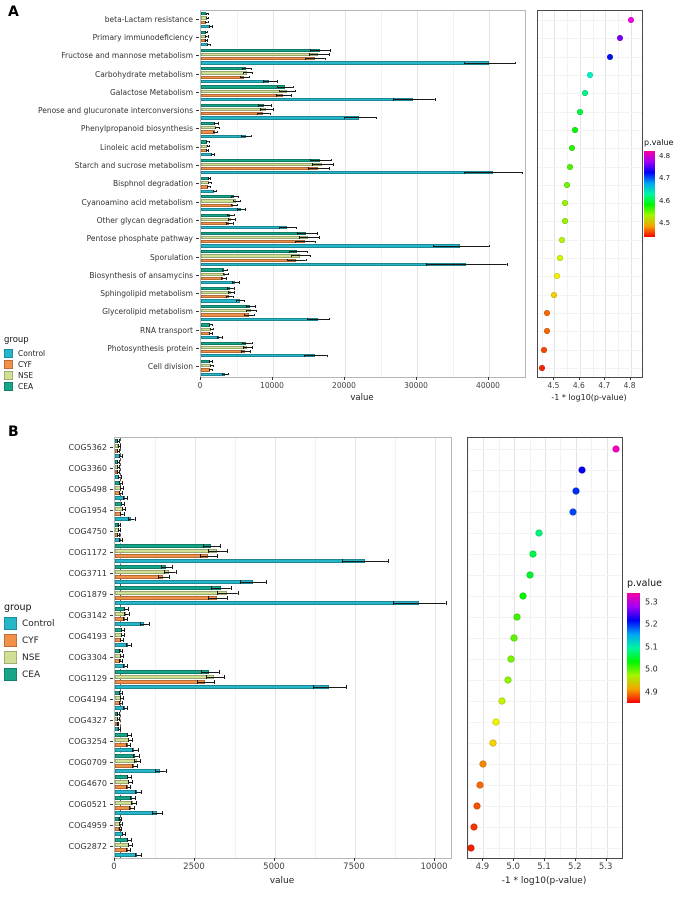 This screenshot has width=674, height=904. What do you see at coordinates (273, 194) in the screenshot?
I see `major-gridline` at bounding box center [273, 194].